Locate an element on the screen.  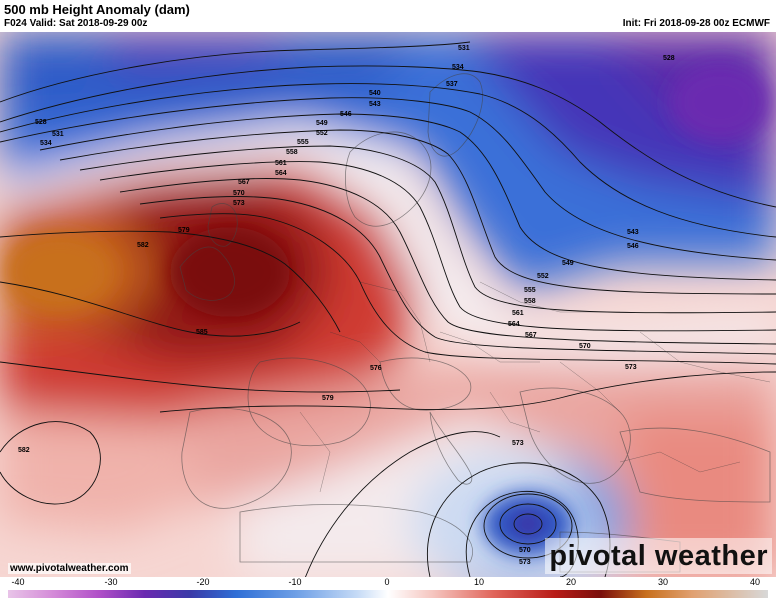
contour-label: 585 is located at coordinates (202, 332).